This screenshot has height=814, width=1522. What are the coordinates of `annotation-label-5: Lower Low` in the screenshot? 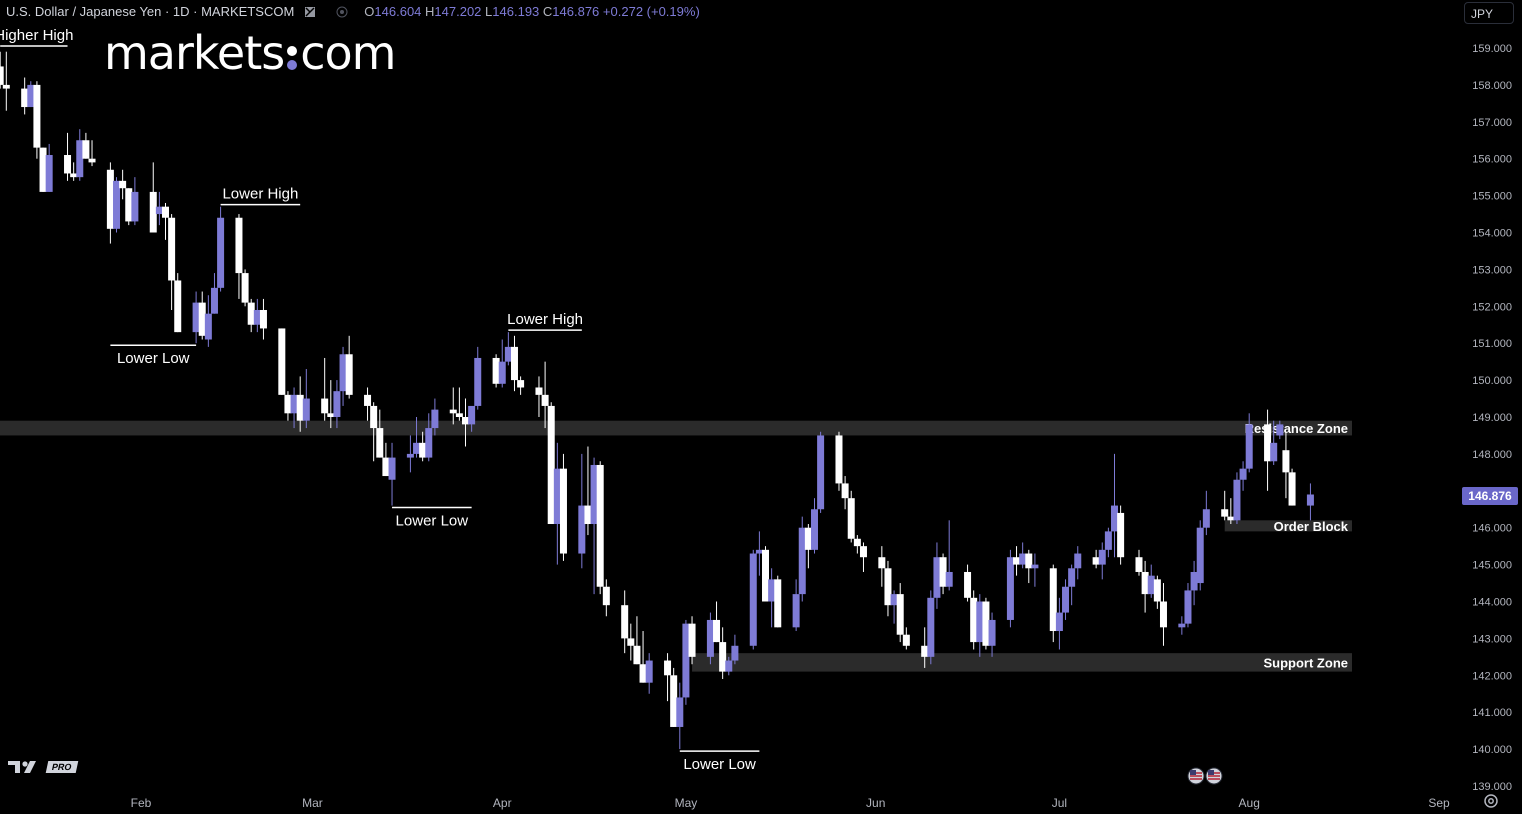 It's located at (719, 764).